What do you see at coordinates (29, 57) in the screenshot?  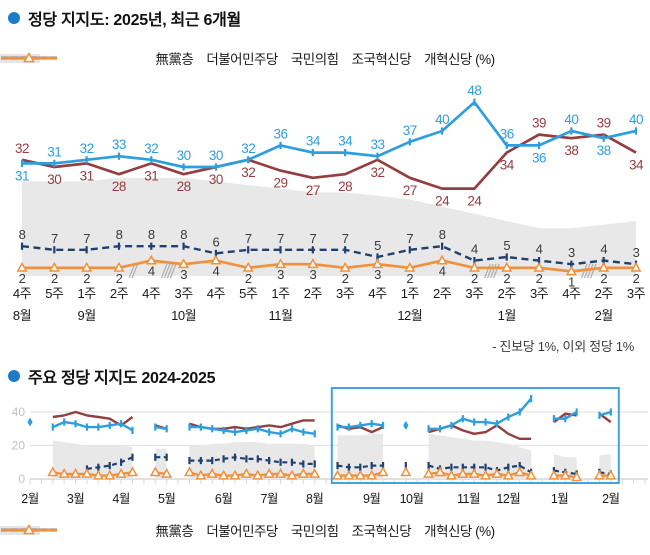 I see `line-tri-swatch-icon` at bounding box center [29, 57].